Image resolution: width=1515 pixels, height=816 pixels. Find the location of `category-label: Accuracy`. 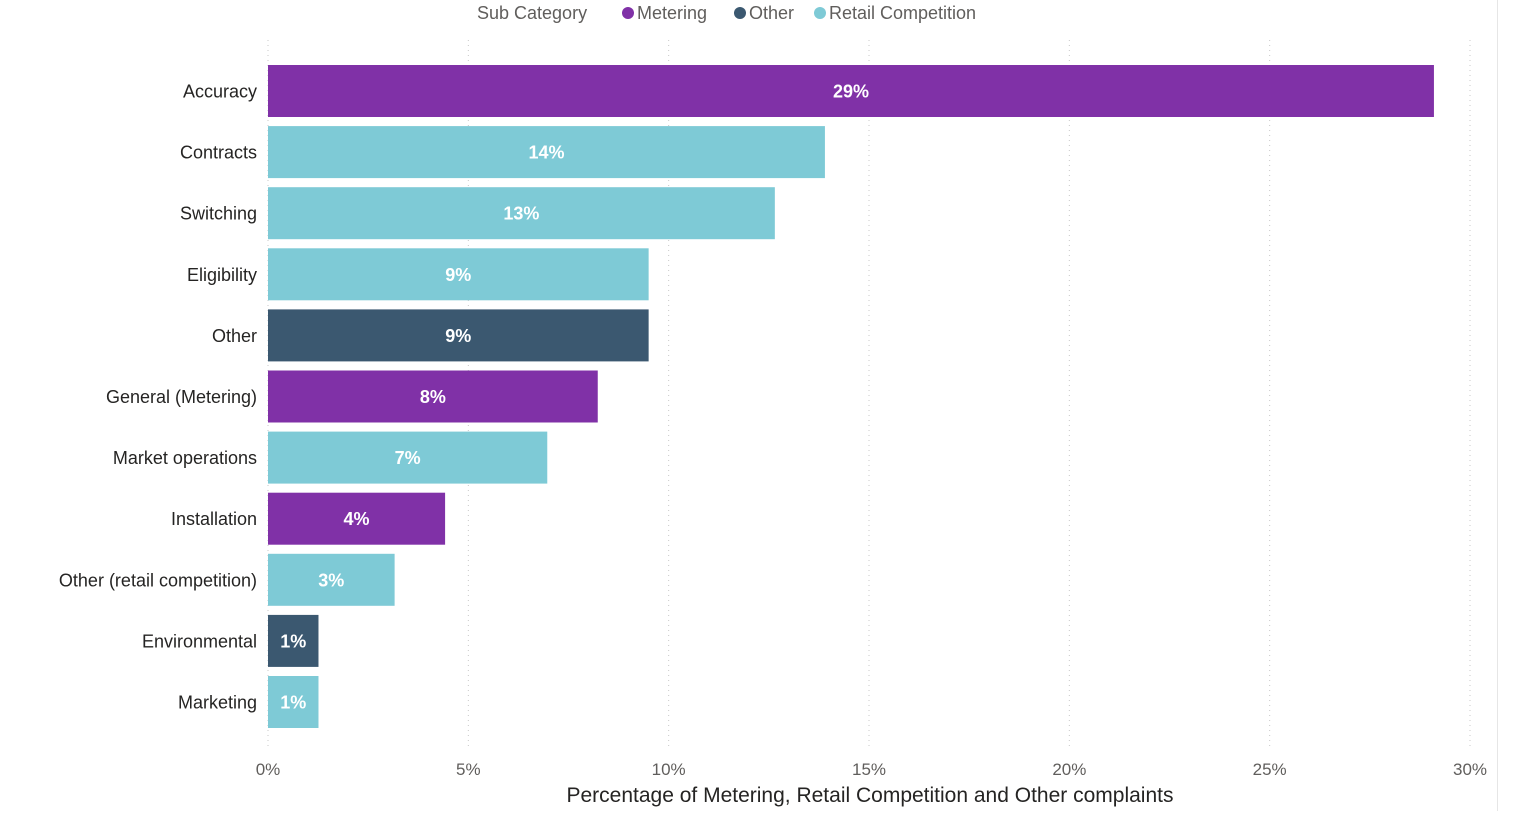

category-label: Accuracy is located at coordinates (220, 92).